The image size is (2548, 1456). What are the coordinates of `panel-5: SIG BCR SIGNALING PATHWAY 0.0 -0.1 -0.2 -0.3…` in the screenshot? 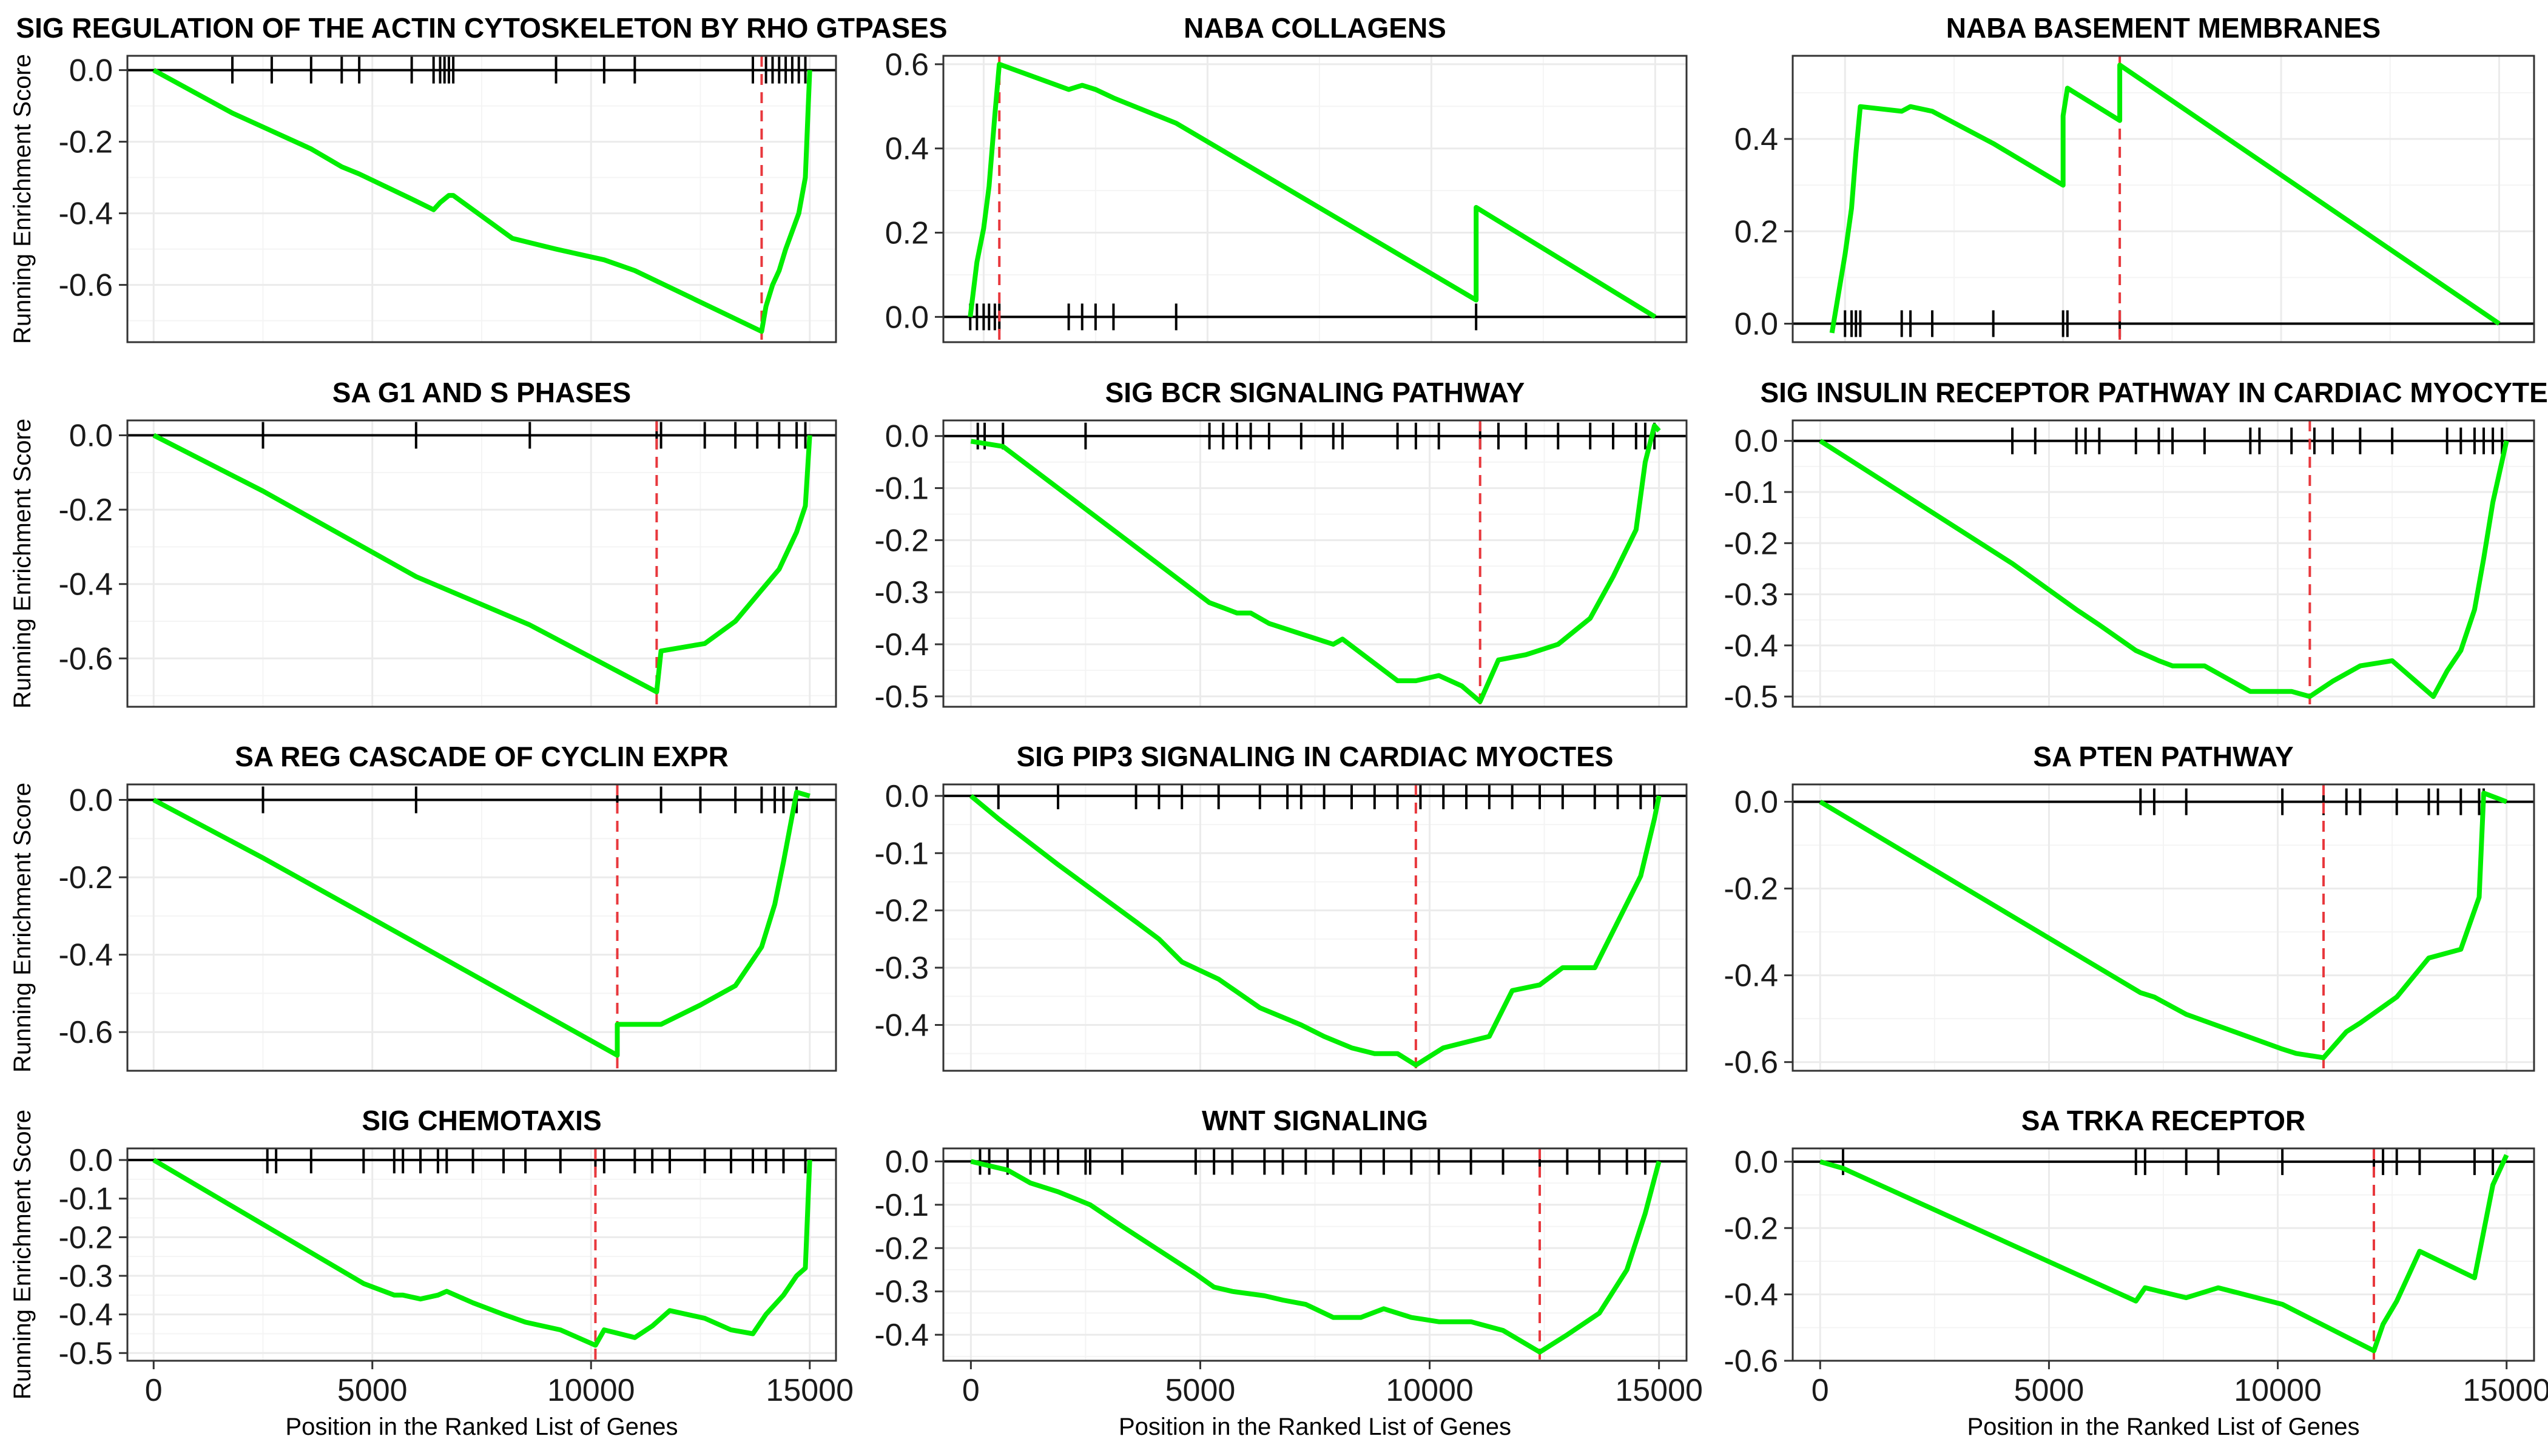 It's located at (1281, 546).